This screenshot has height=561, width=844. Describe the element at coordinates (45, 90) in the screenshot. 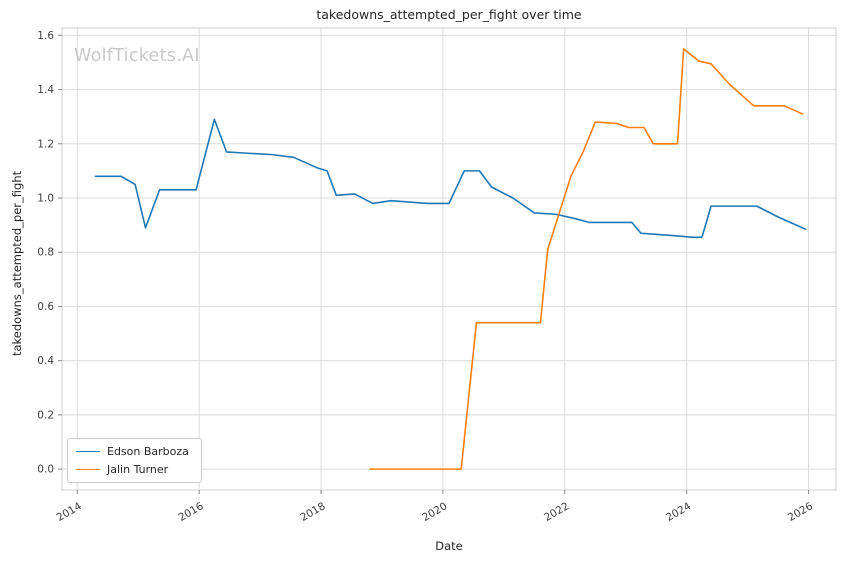

I see `svg-text: 1.4` at that location.